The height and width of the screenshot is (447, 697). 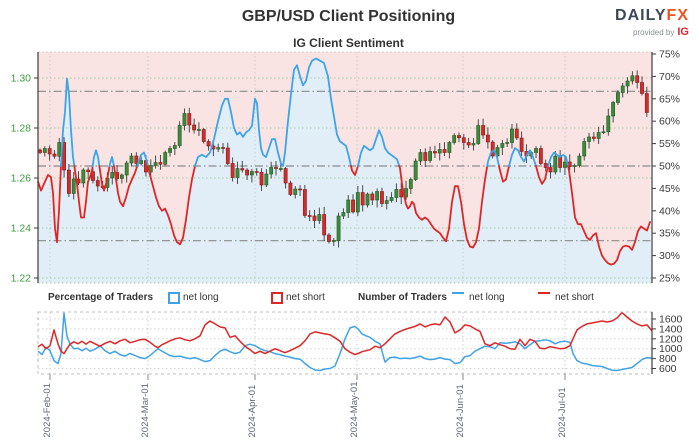 I want to click on percent-tick-label: 40%, so click(x=669, y=211).